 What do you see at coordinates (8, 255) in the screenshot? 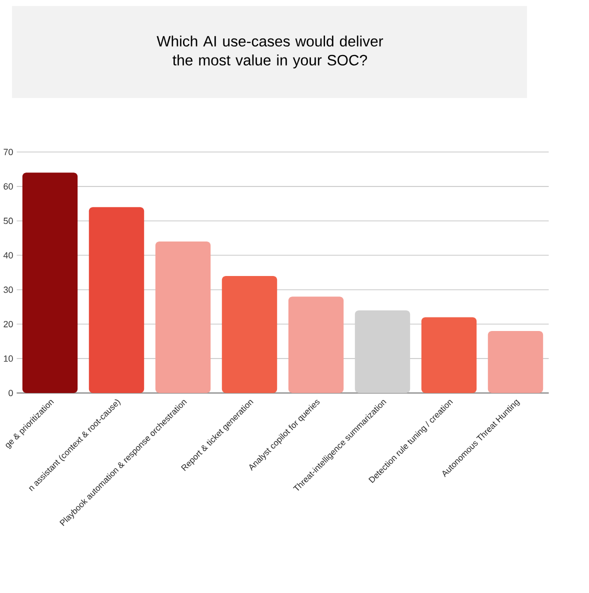
I see `y-tick-label: 40` at bounding box center [8, 255].